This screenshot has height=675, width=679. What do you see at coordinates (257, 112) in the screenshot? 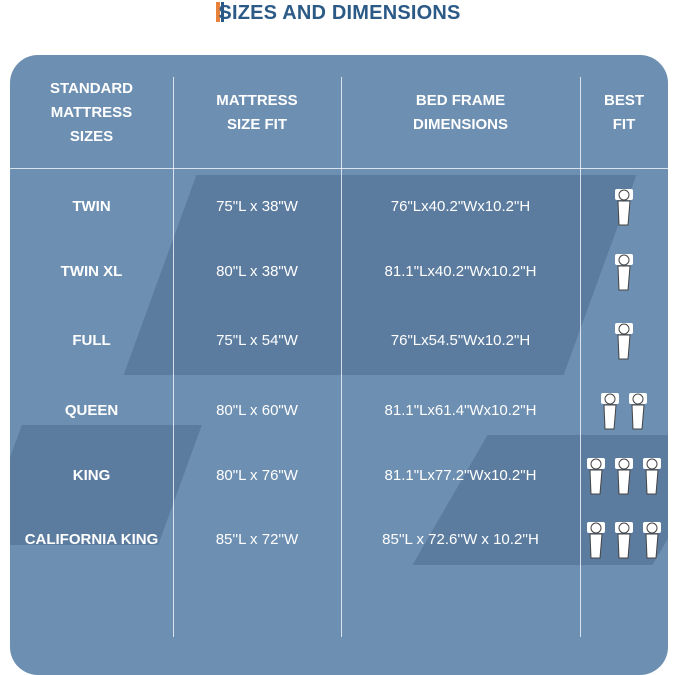
I see `column-header: MATTRESS SIZE FIT` at bounding box center [257, 112].